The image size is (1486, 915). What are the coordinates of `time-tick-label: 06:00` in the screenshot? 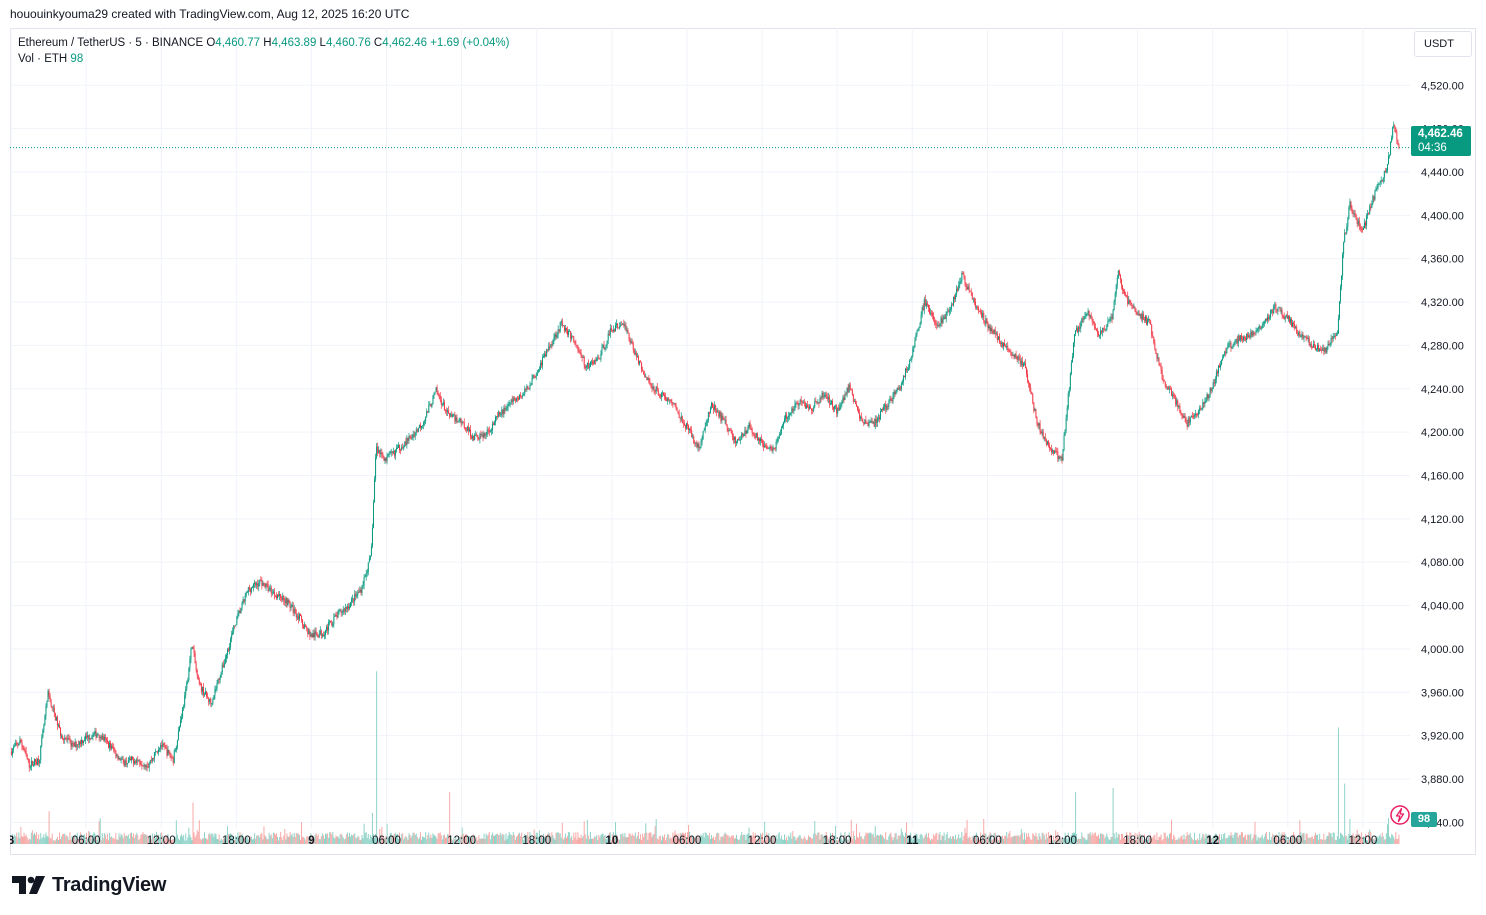 It's located at (687, 841).